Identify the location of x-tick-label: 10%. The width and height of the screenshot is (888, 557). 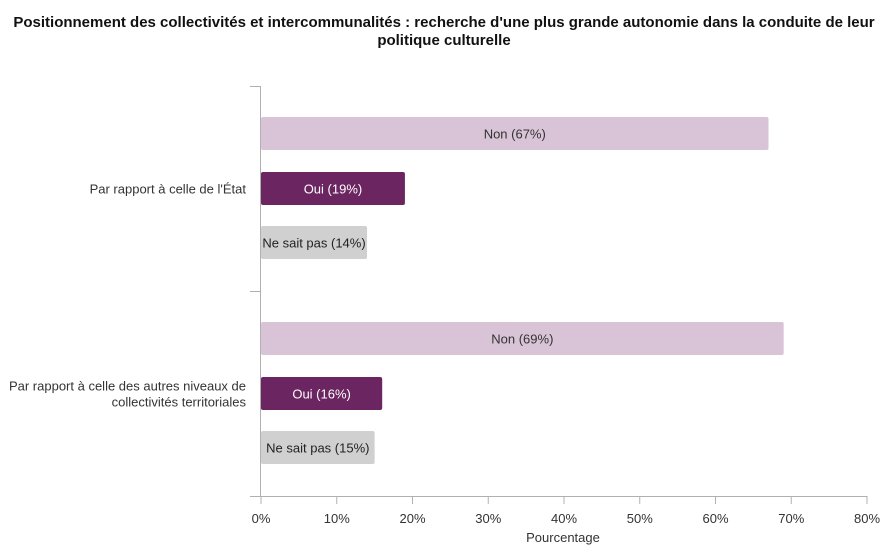
(337, 518).